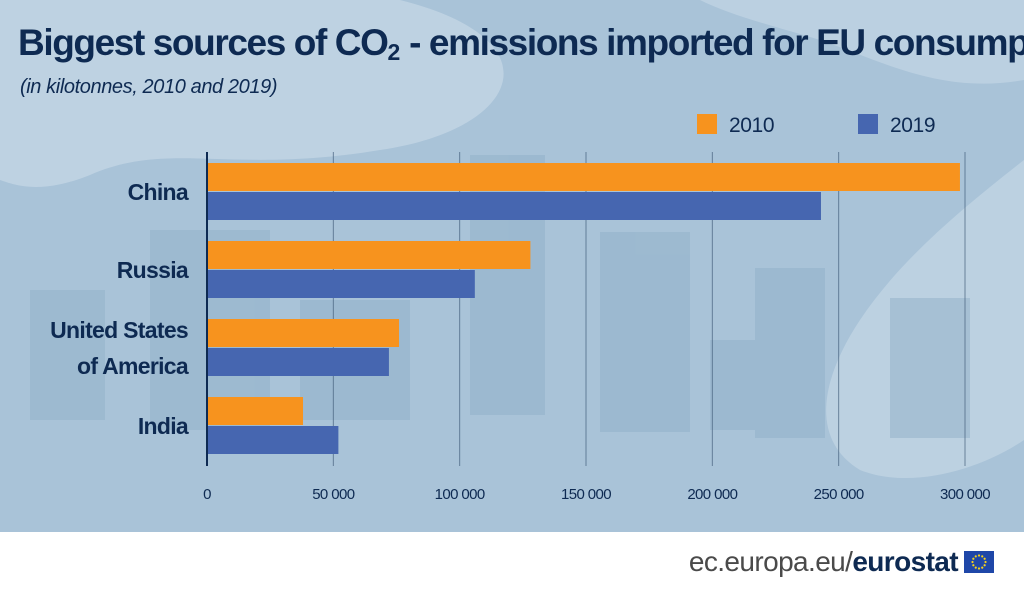 This screenshot has width=1024, height=595. I want to click on category-label: Russia, so click(153, 270).